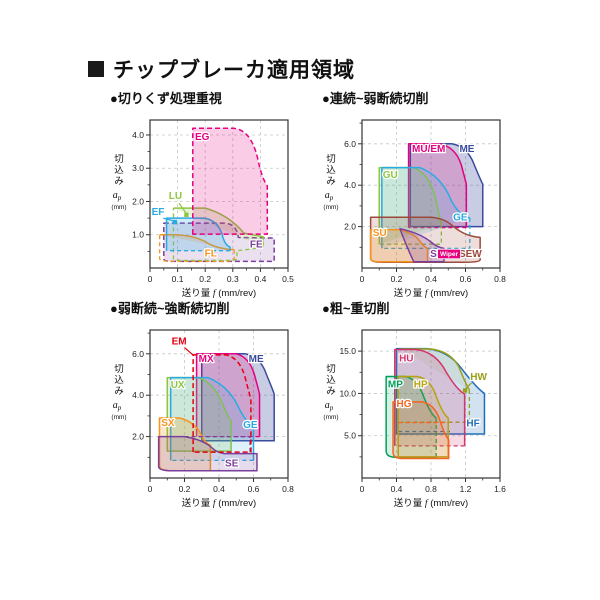 Image resolution: width=600 pixels, height=600 pixels. Describe the element at coordinates (350, 436) in the screenshot. I see `y-tick-label: 5.0` at that location.